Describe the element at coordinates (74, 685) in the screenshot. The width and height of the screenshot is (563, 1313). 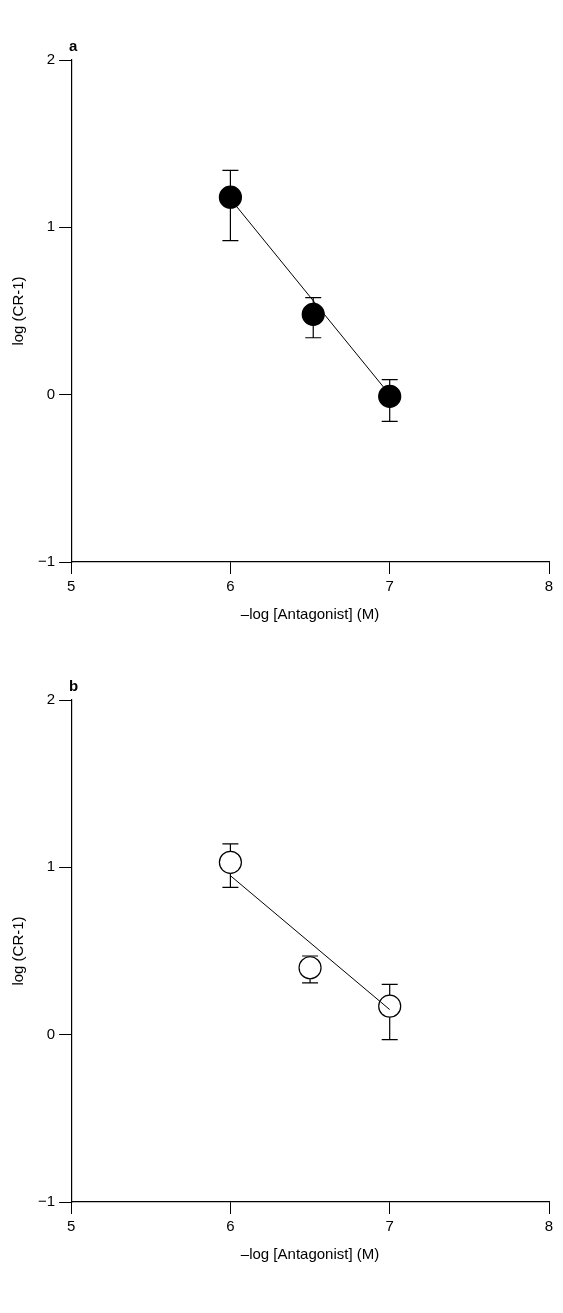
I see `chart-title: b` at that location.